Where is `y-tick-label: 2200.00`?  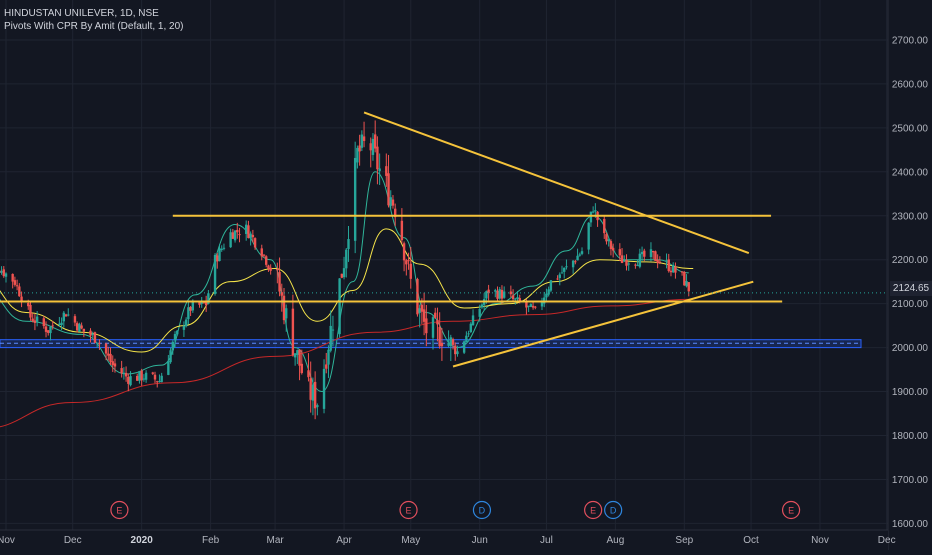 y-tick-label: 2200.00 is located at coordinates (910, 260).